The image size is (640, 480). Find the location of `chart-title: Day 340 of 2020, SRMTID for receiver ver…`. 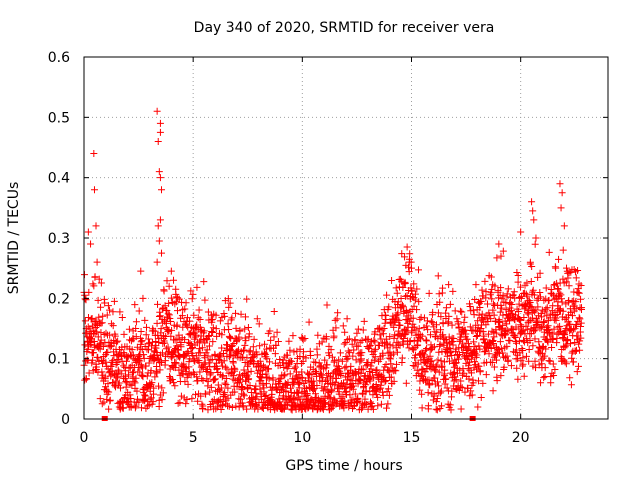

chart-title: Day 340 of 2020, SRMTID for receiver ver… is located at coordinates (344, 28).